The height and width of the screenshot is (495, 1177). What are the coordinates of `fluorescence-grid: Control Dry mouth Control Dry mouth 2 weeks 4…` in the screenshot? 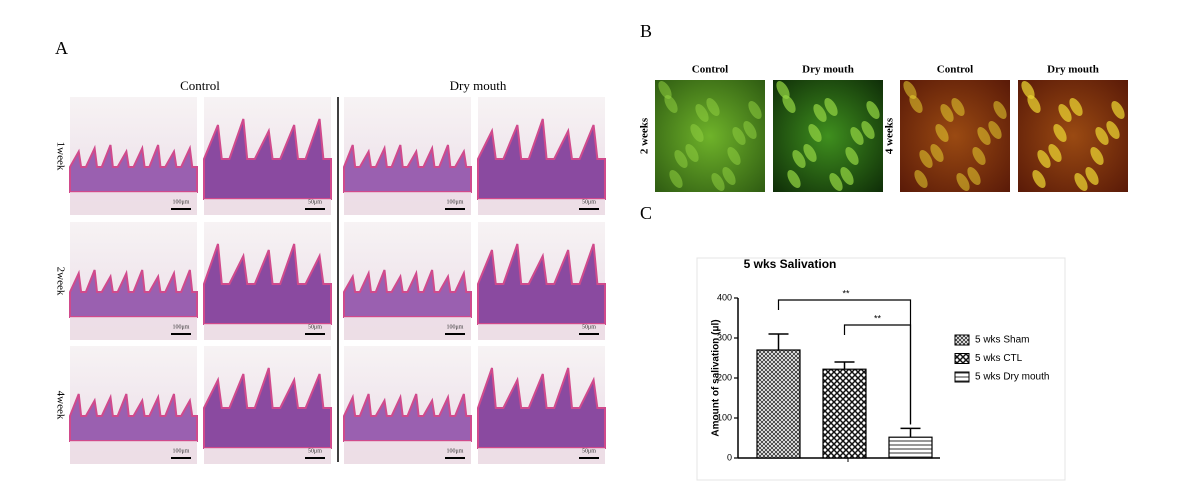 It's located at (883, 128).